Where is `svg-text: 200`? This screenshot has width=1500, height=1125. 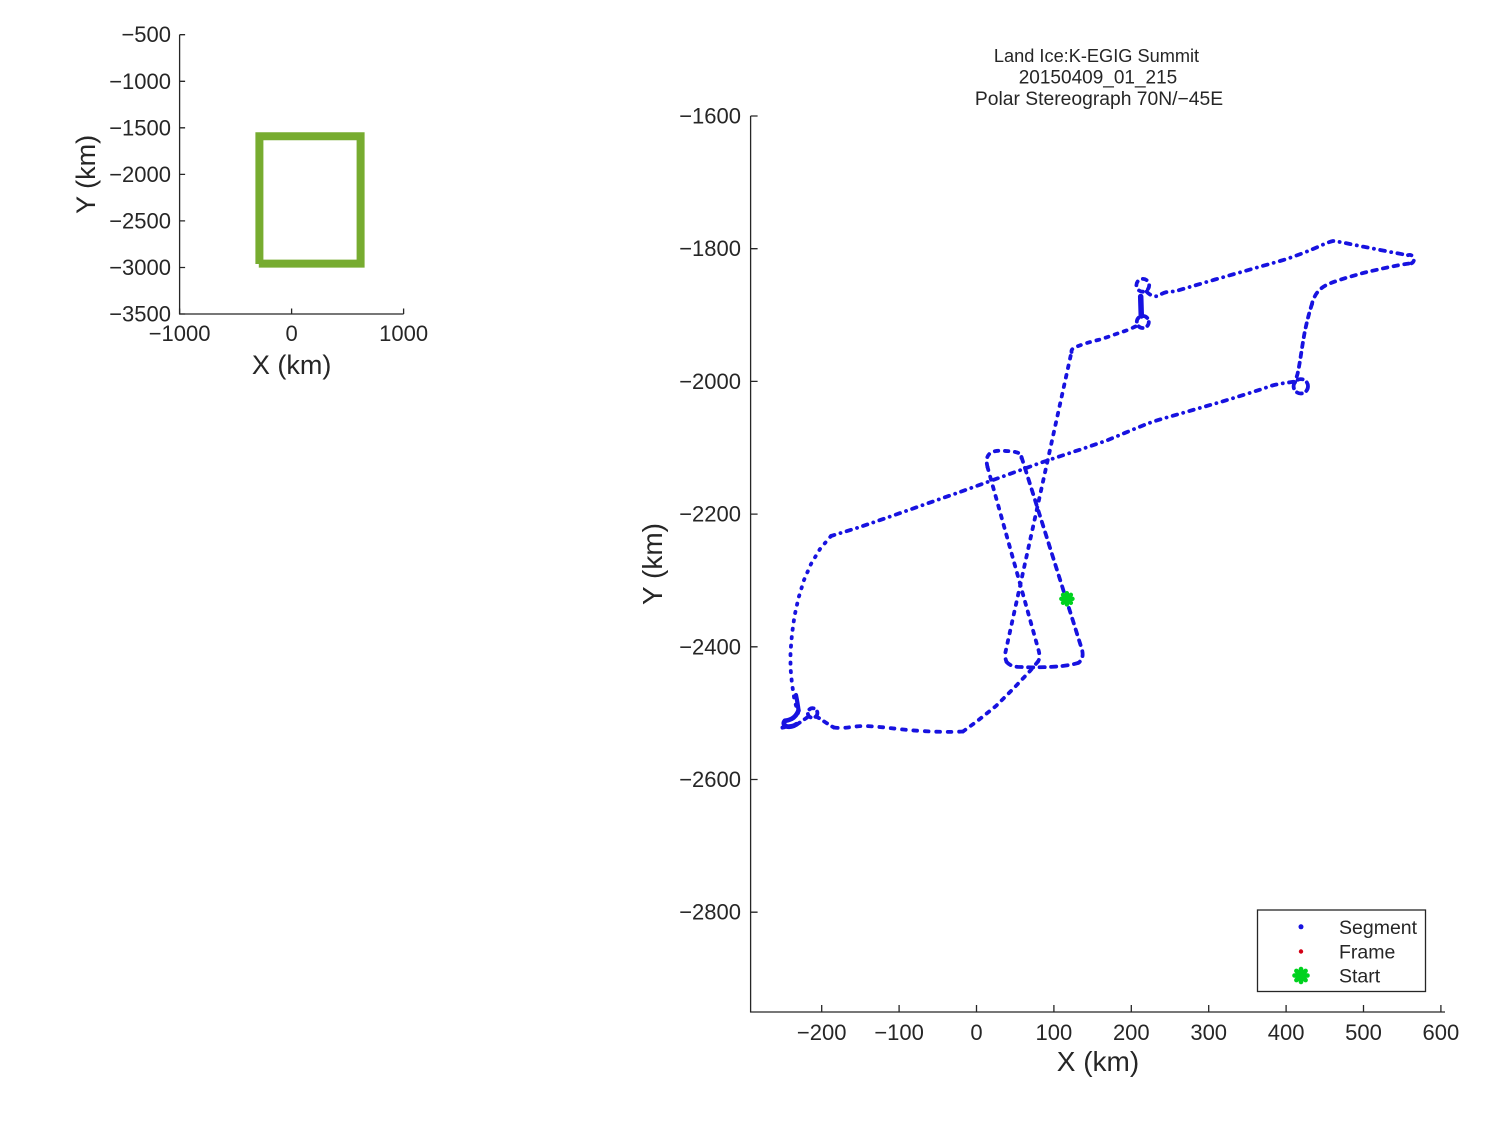 svg-text: 200 is located at coordinates (1131, 1032).